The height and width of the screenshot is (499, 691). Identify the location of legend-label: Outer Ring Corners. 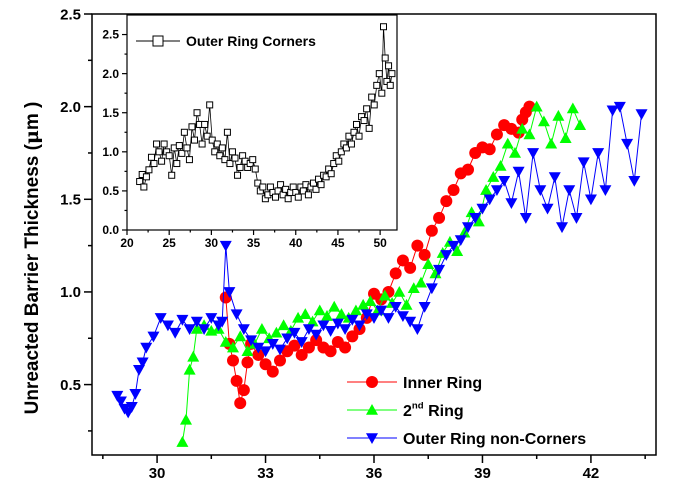
(251, 41).